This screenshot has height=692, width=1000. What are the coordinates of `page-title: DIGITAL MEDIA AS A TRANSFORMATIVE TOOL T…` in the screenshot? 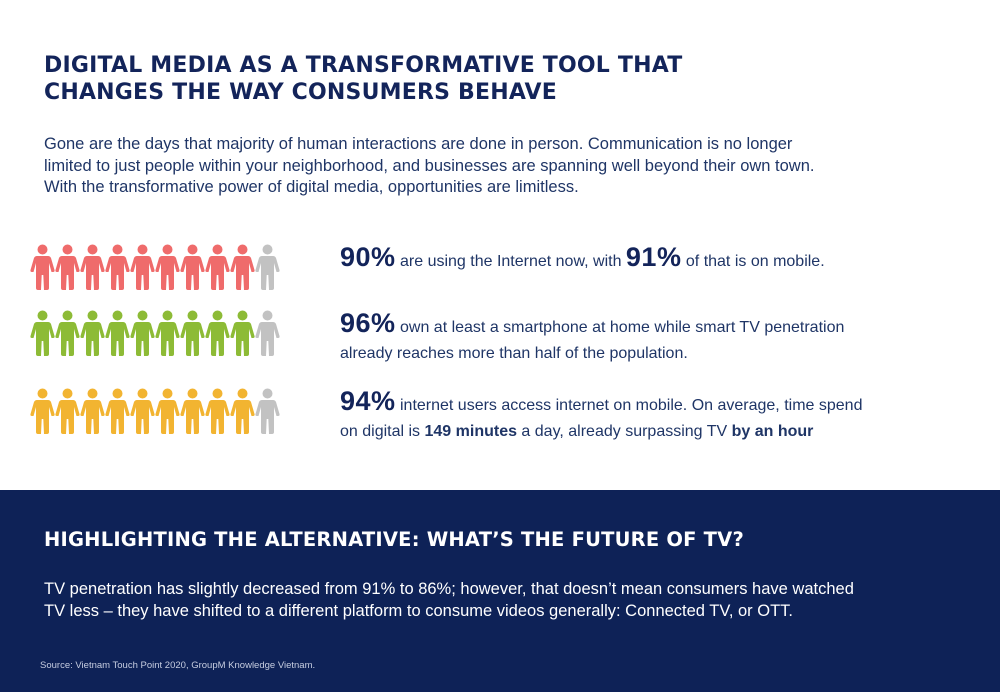 It's located at (424, 79).